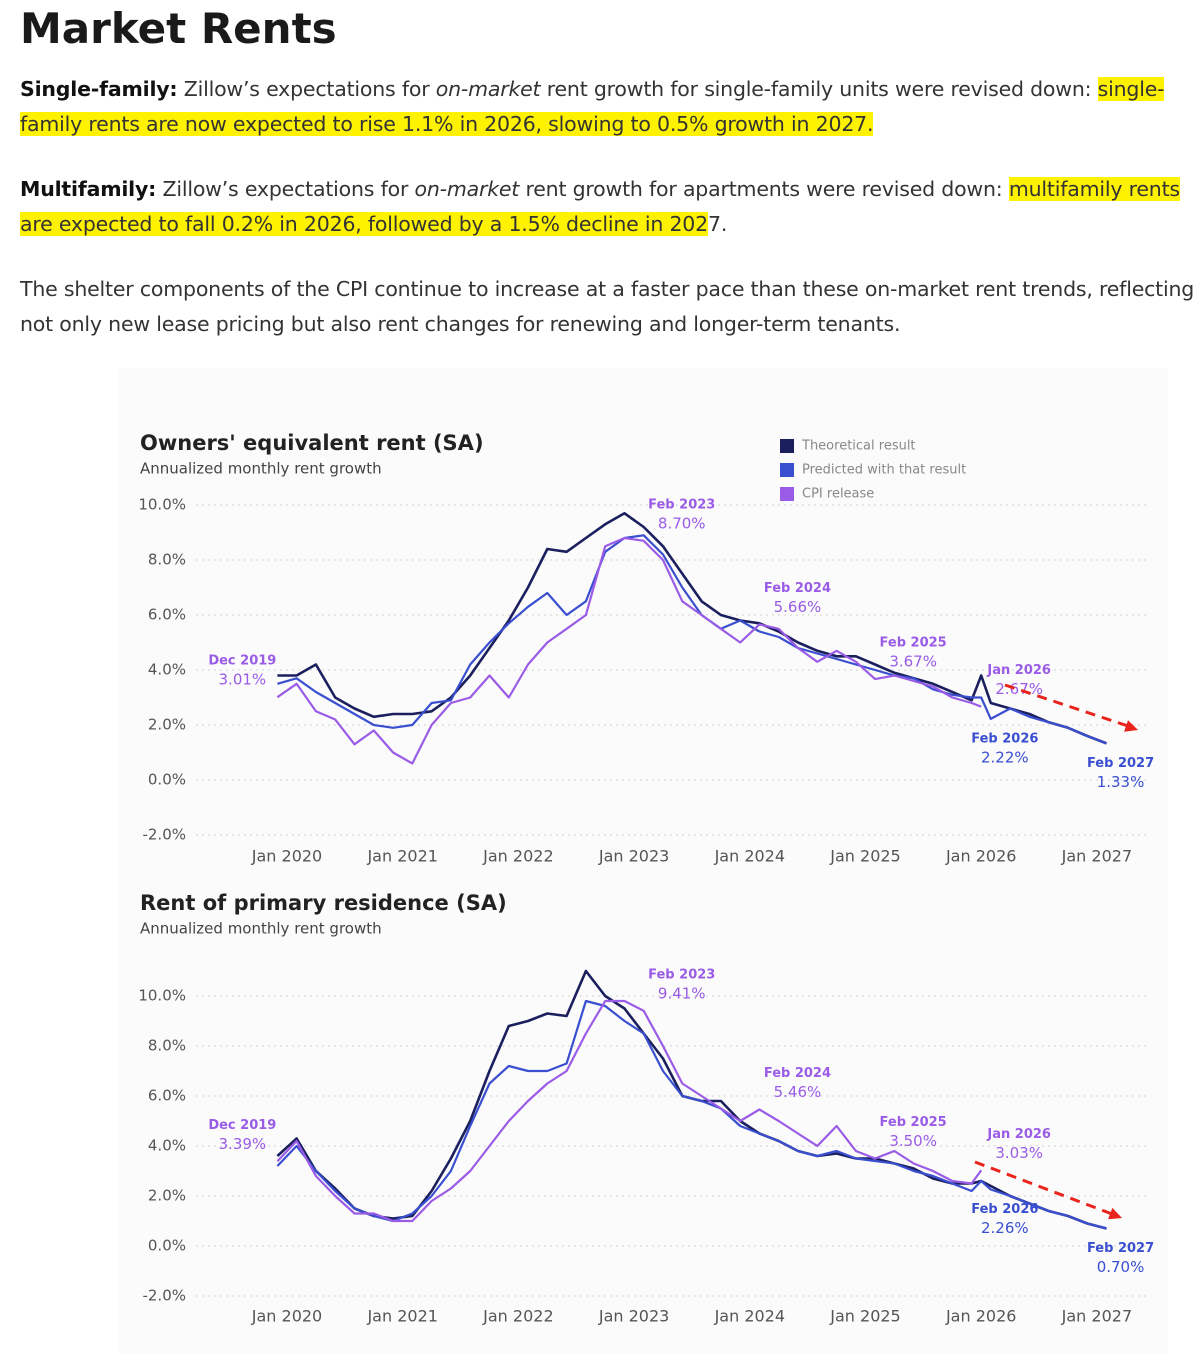  I want to click on annotation-value: 1.33%, so click(1121, 782).